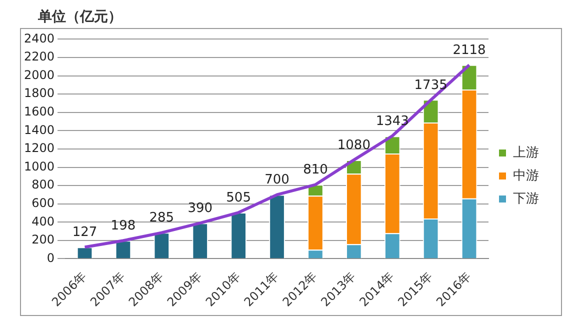 This screenshot has width=580, height=331. What do you see at coordinates (431, 85) in the screenshot?
I see `data-label: 1735` at bounding box center [431, 85].